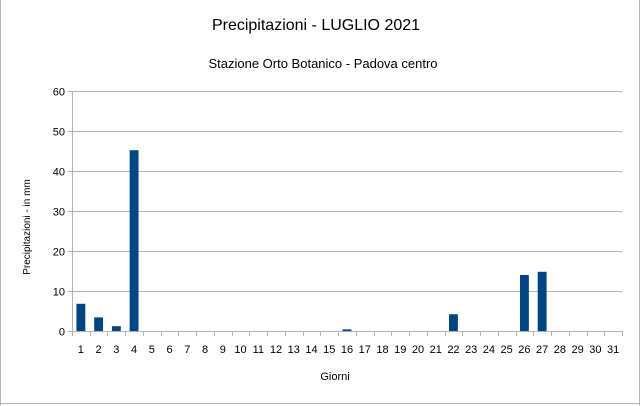  Describe the element at coordinates (322, 63) in the screenshot. I see `chart-subtitle: Stazione Orto Botanico - Padova centro` at that location.